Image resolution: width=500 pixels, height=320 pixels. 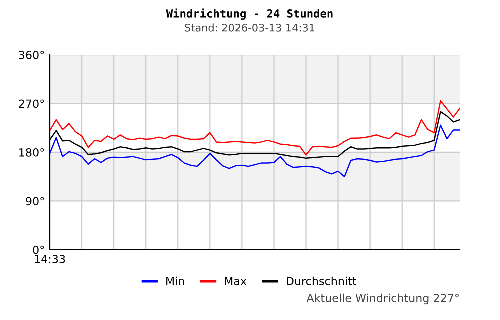 What do you see at coordinates (35, 201) in the screenshot?
I see `y-tick-label: 90°` at bounding box center [35, 201].